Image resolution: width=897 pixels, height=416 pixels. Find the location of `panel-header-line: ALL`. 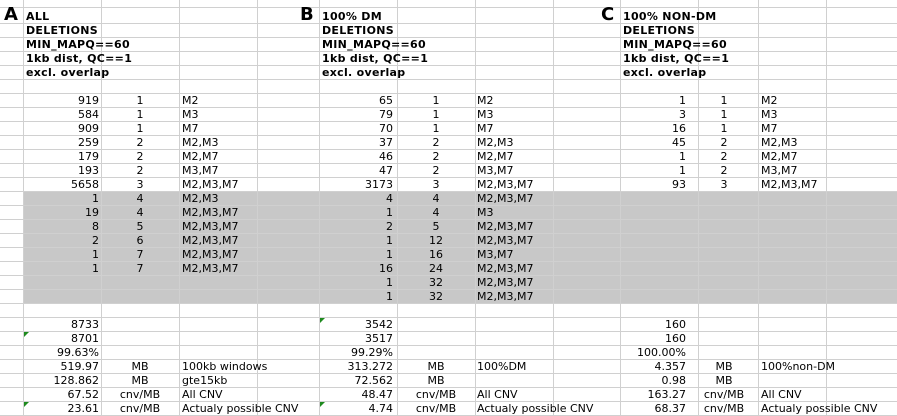

panel-header-line: ALL is located at coordinates (38, 16).